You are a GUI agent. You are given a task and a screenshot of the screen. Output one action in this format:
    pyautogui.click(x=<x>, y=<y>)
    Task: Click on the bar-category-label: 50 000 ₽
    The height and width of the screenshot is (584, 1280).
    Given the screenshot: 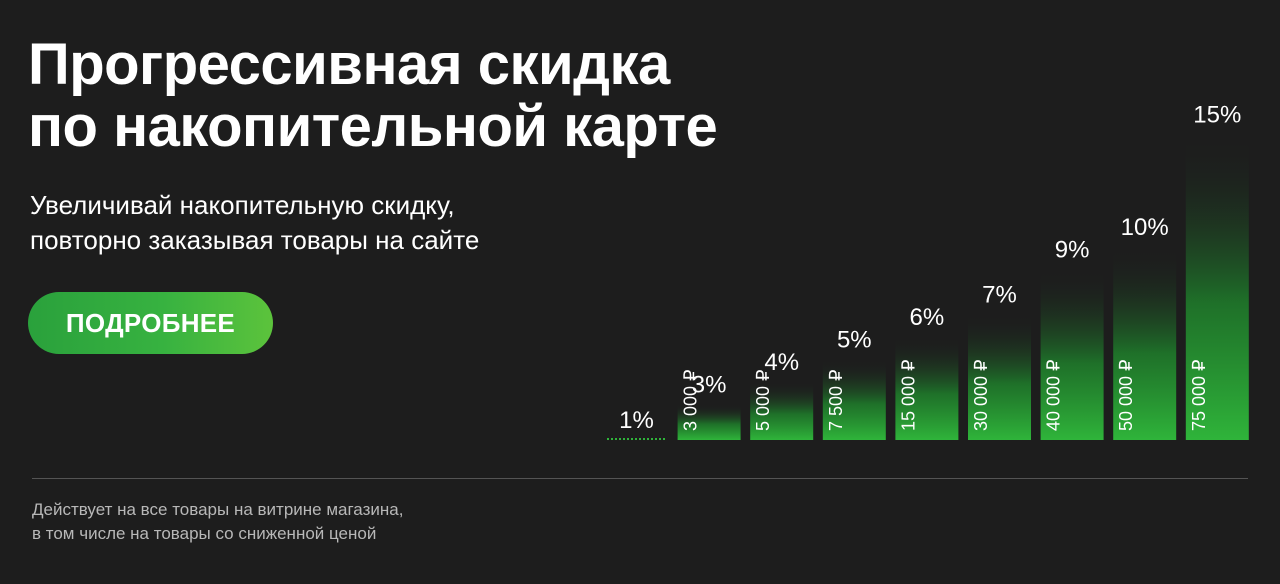 What is the action you would take?
    pyautogui.click(x=1126, y=395)
    